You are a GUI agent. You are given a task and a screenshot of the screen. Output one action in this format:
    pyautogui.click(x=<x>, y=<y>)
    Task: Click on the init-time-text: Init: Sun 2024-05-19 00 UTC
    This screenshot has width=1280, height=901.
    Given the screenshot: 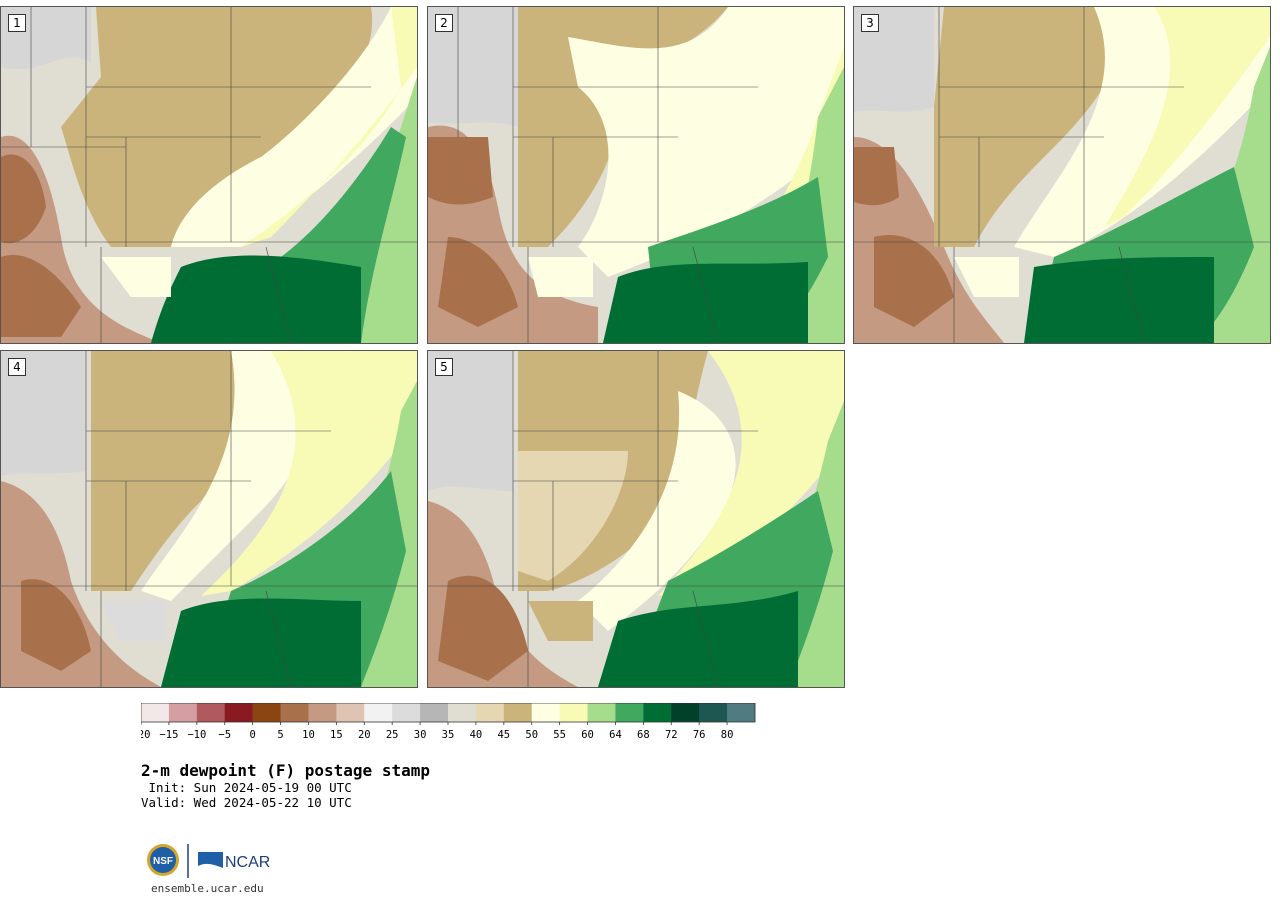 What is the action you would take?
    pyautogui.click(x=246, y=787)
    